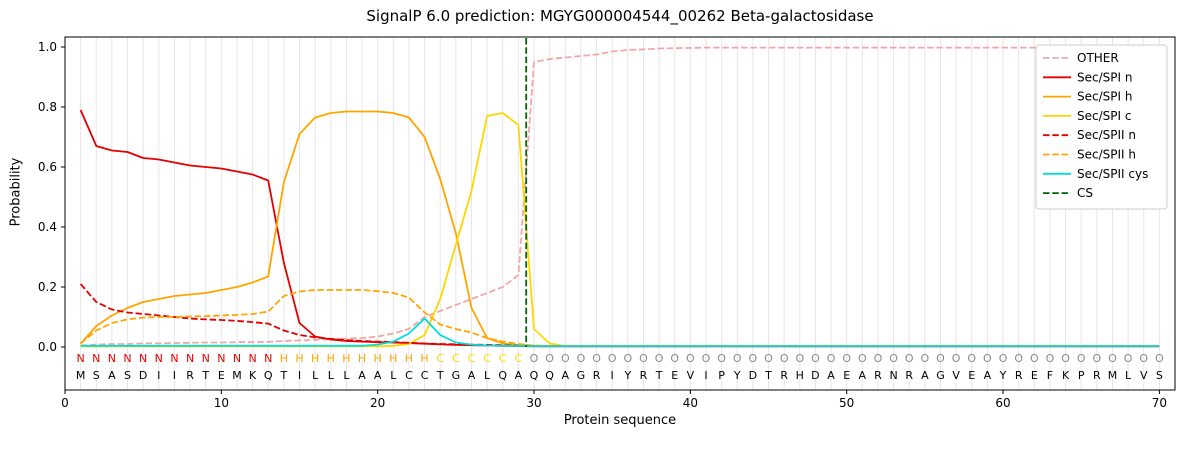 The height and width of the screenshot is (450, 1200). What do you see at coordinates (737, 375) in the screenshot?
I see `residue-letter: Y` at bounding box center [737, 375].